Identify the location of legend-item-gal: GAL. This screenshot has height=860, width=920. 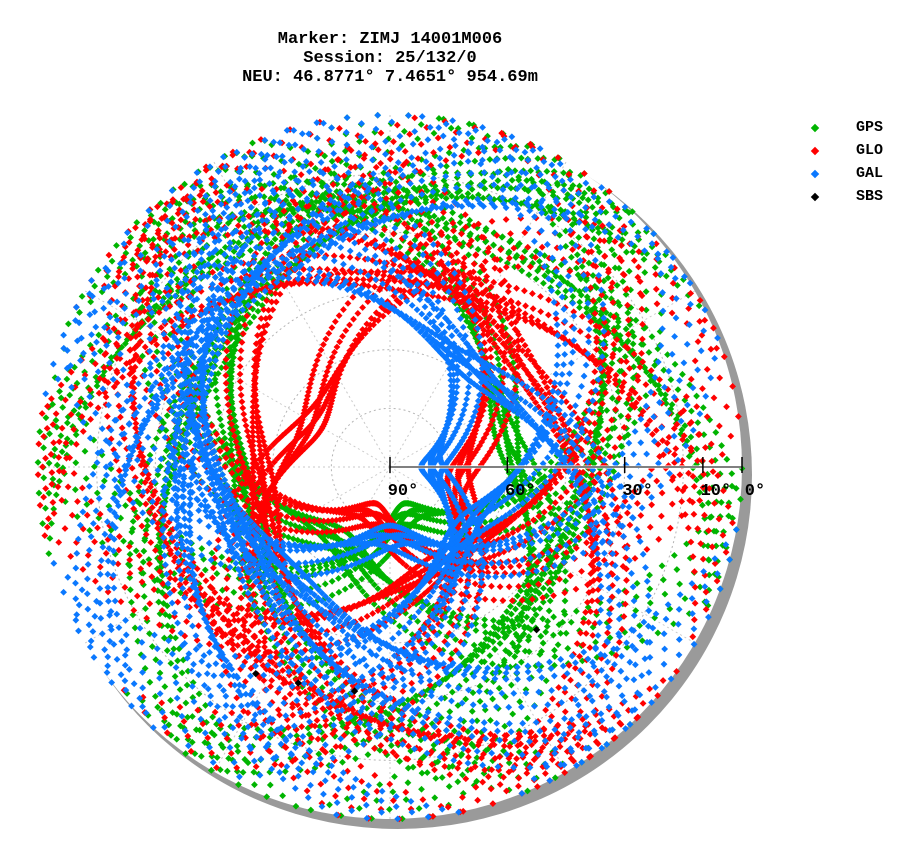
(847, 173).